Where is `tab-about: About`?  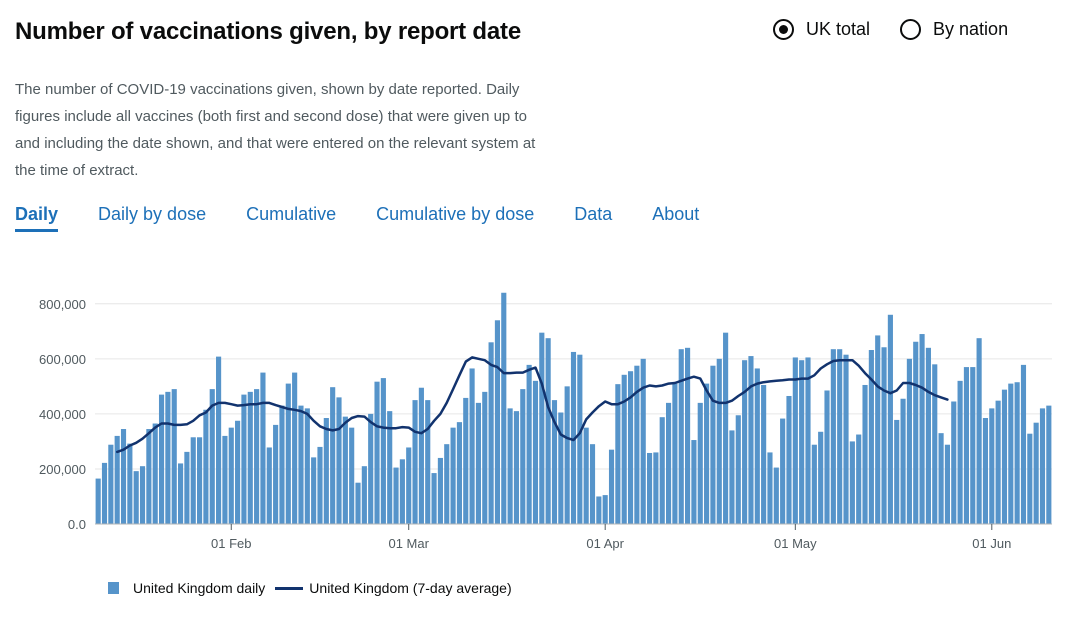
tab-about: About is located at coordinates (676, 214).